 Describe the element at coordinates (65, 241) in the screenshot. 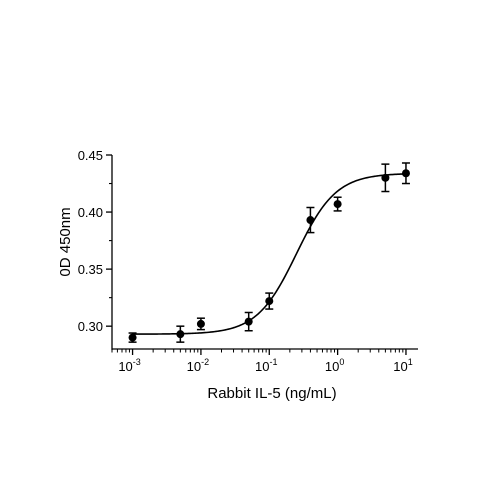

I see `y-axis-label: 0D 450nm` at that location.